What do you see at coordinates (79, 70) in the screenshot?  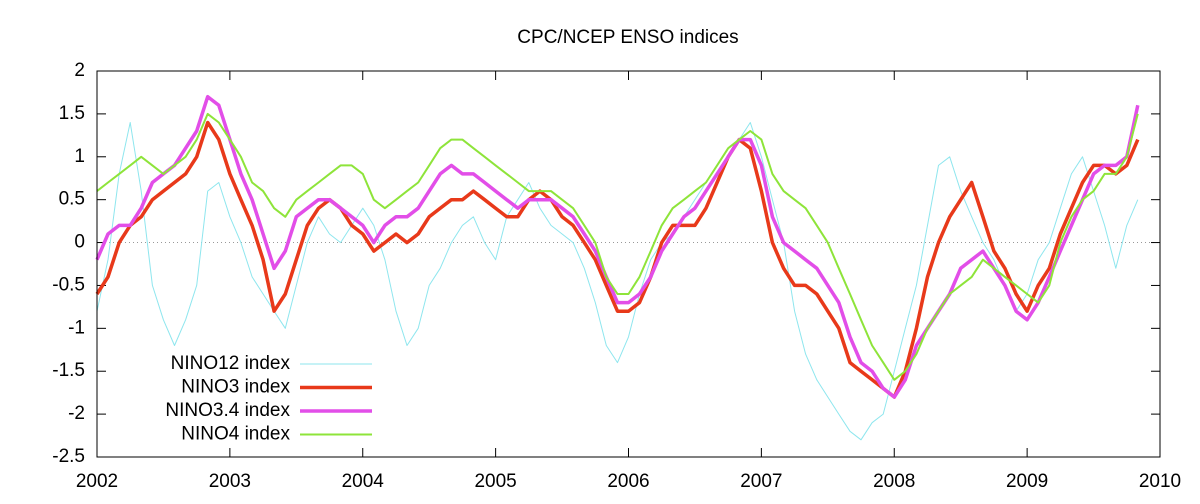 I see `y-tick-label: 2` at bounding box center [79, 70].